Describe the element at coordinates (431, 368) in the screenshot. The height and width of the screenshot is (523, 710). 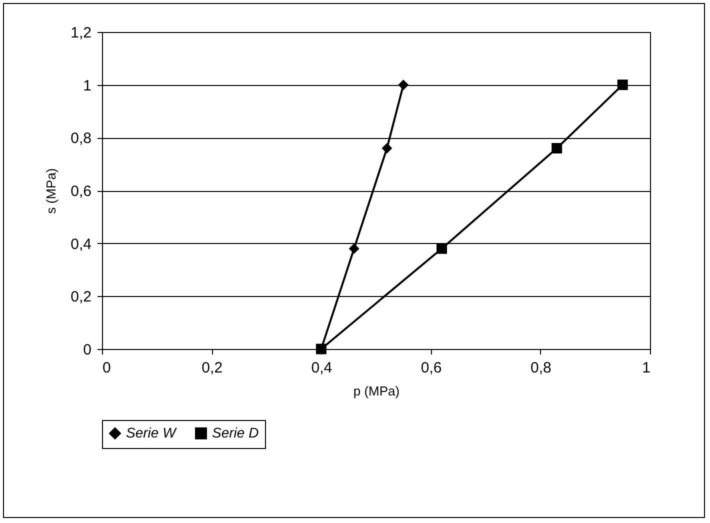
I see `x-tick-label: 0,6` at that location.